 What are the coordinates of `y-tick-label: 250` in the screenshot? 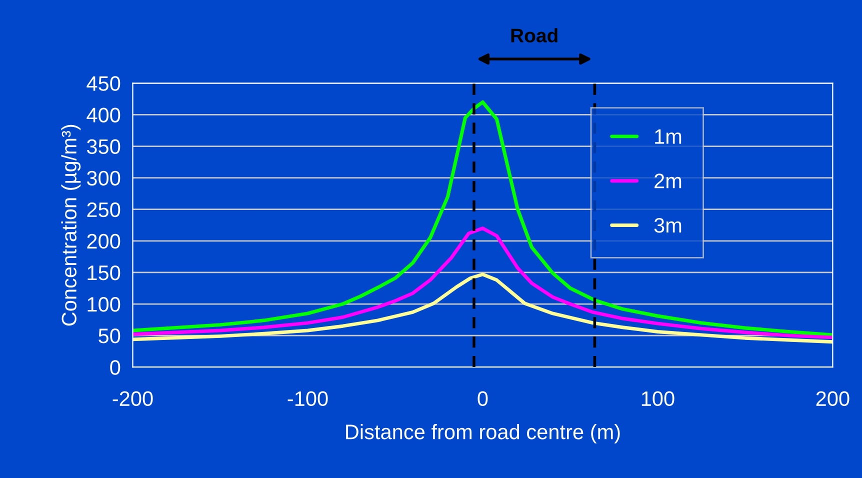 It's located at (103, 210).